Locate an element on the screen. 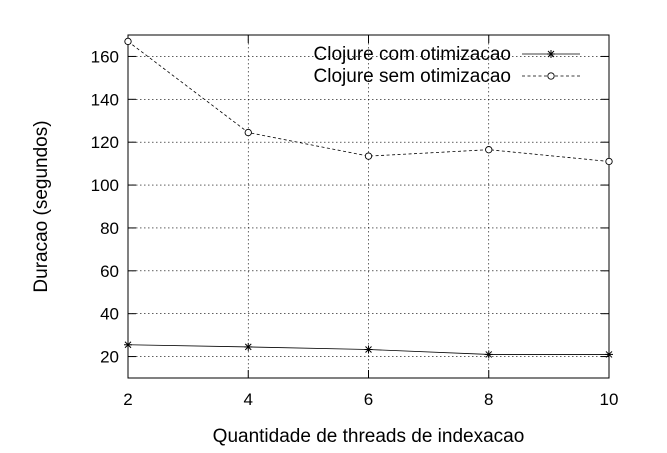  x-tick-label: 6 is located at coordinates (368, 399).